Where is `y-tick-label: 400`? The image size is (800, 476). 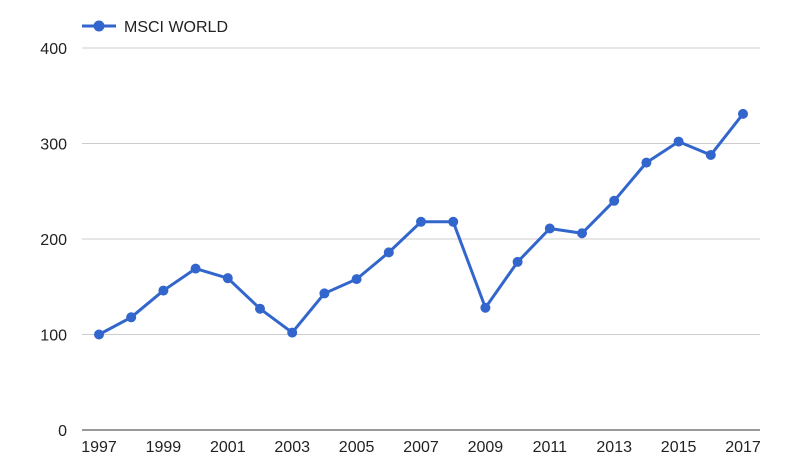
y-tick-label: 400 is located at coordinates (53, 49).